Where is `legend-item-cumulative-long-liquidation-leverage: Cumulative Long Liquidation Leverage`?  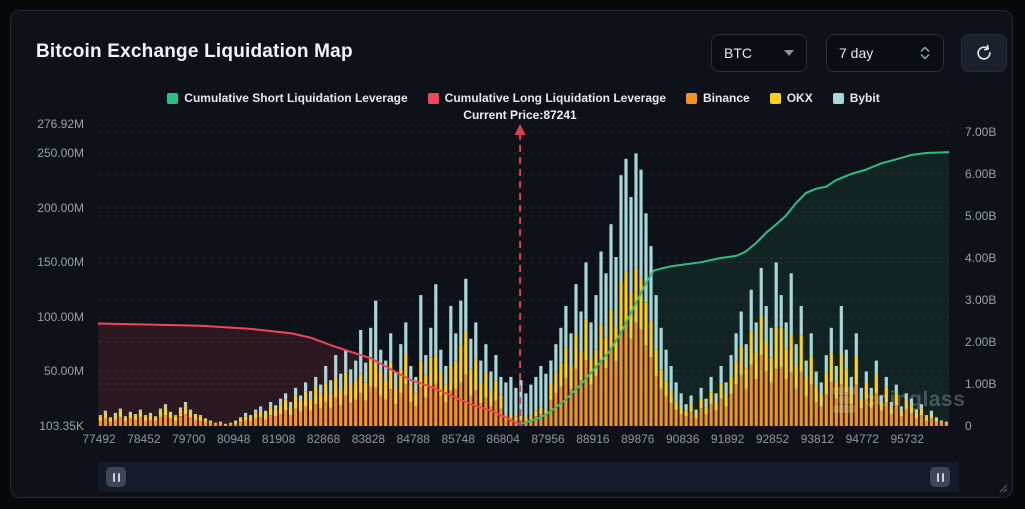 legend-item-cumulative-long-liquidation-leverage: Cumulative Long Liquidation Leverage is located at coordinates (547, 98).